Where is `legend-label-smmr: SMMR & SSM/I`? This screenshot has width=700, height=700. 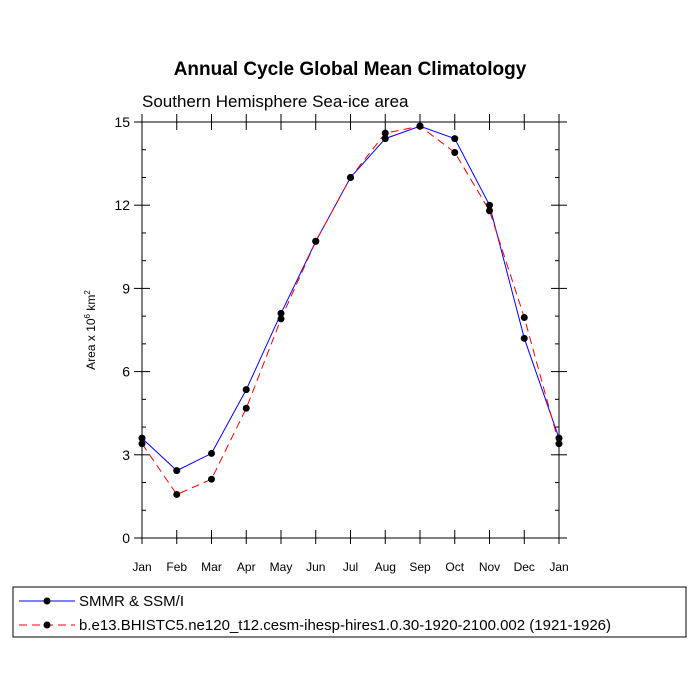
legend-label-smmr: SMMR & SSM/I is located at coordinates (131, 601).